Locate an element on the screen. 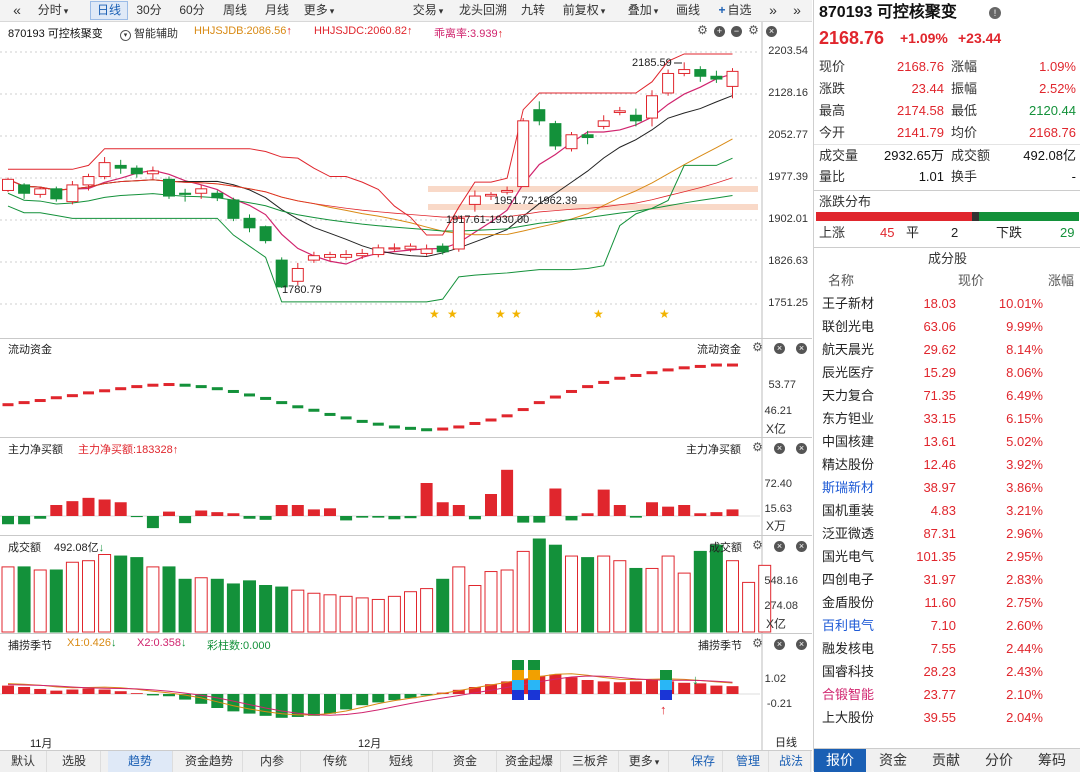 The width and height of the screenshot is (1080, 773). quote-tab-2: 资金 is located at coordinates (893, 760).